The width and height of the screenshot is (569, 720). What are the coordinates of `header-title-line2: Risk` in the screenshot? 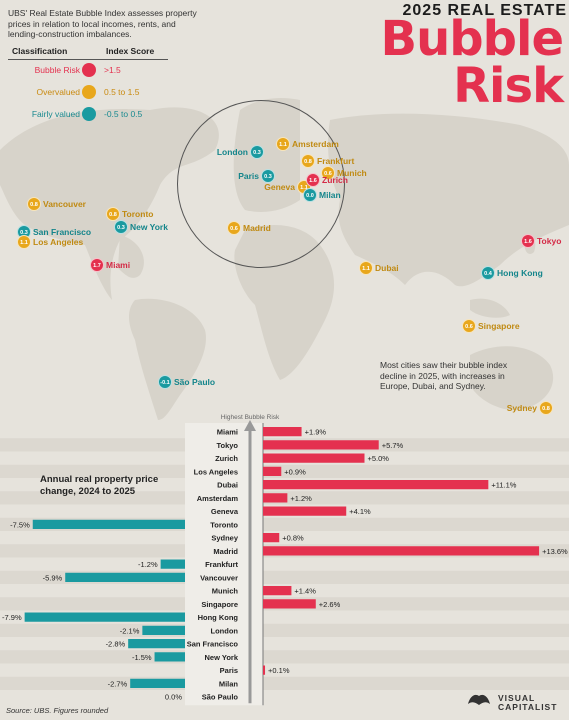 It's located at (508, 86).